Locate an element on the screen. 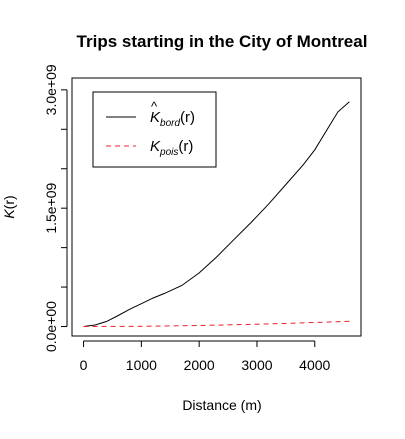  legend: Kbord(r)^ Kpois(r) is located at coordinates (154, 129).